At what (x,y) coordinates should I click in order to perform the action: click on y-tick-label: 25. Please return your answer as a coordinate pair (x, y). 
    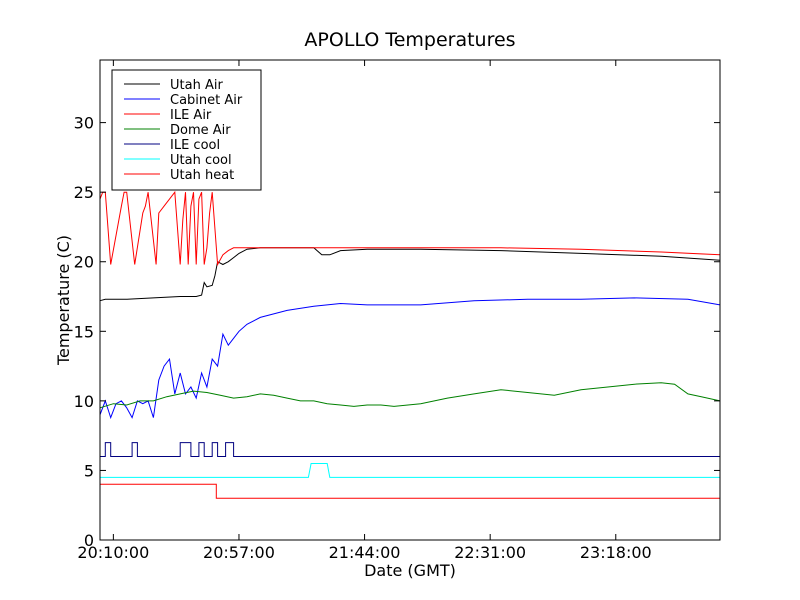
    Looking at the image, I should click on (84, 192).